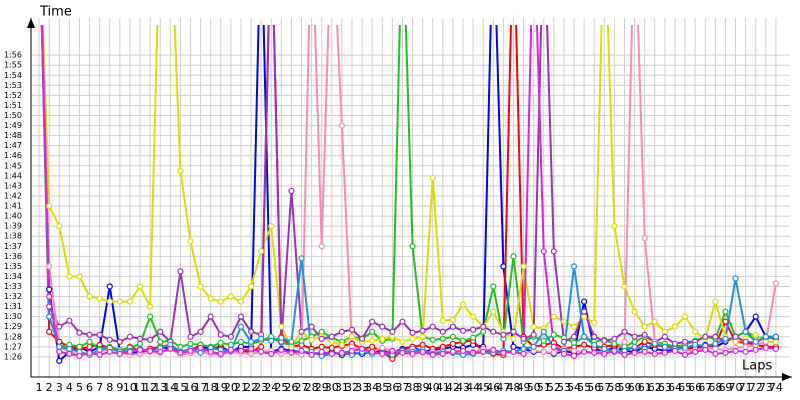 This screenshot has width=800, height=400. Describe the element at coordinates (322, 387) in the screenshot. I see `x-tick-label: 29` at that location.